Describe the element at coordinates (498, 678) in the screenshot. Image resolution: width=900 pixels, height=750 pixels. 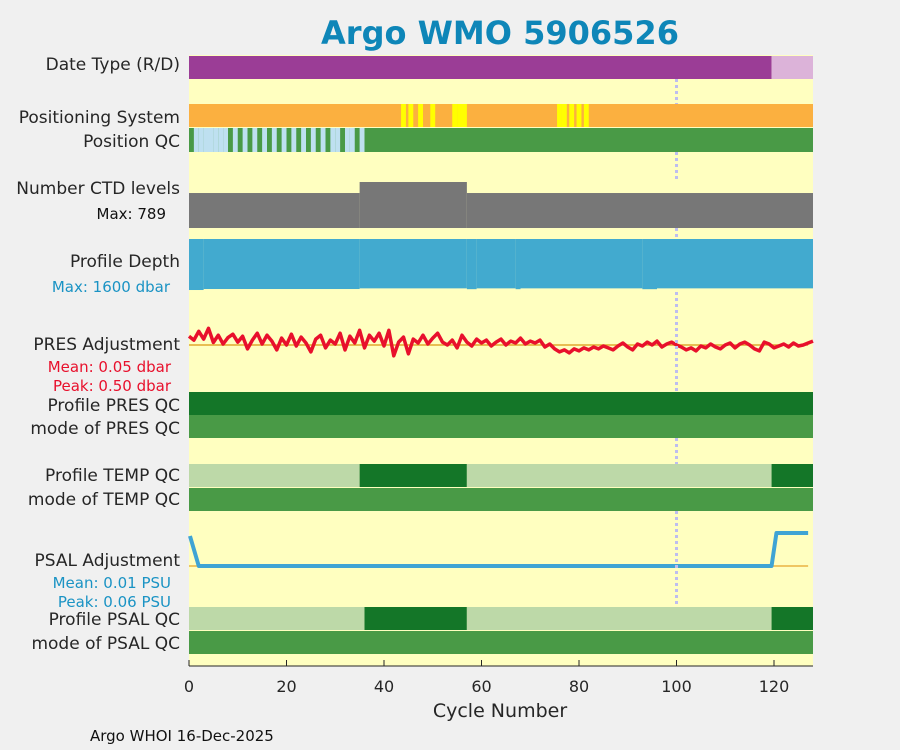
I see `x-axis: 0 20 40 60 80 100 120` at that location.